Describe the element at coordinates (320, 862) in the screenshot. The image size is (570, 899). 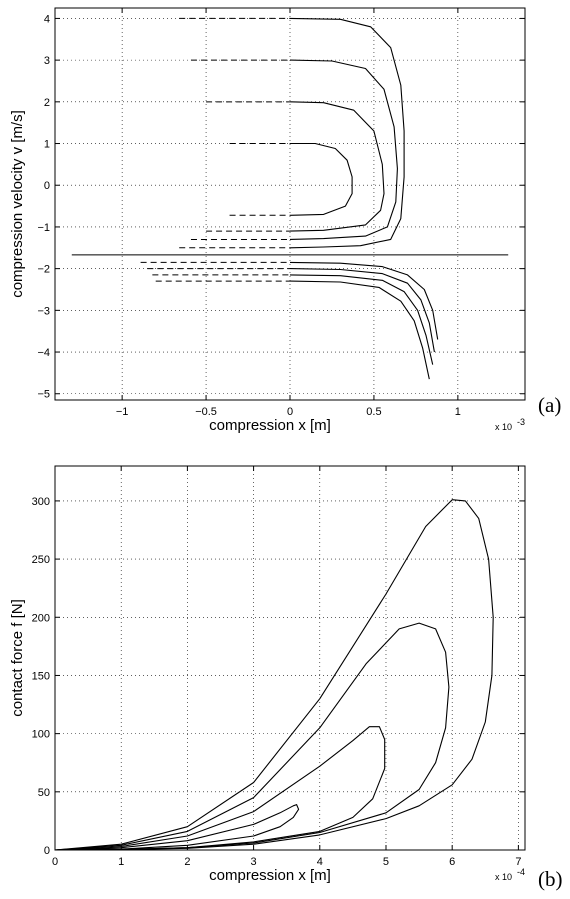
I see `x-tick-label: 4` at that location.